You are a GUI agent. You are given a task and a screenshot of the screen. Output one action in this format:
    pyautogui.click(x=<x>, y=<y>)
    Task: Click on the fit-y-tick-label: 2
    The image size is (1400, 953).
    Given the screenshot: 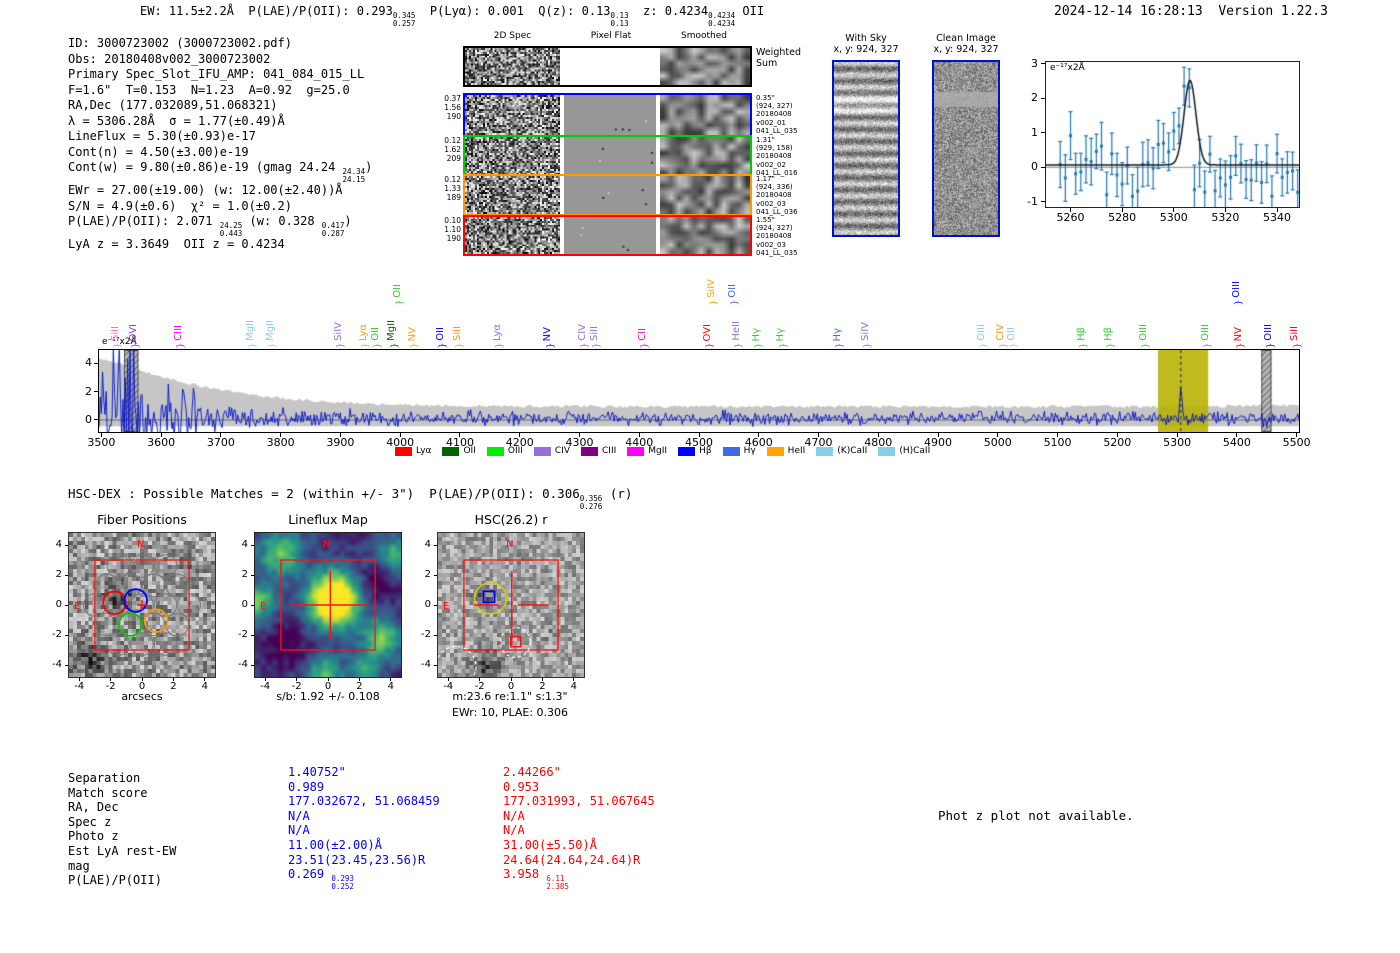 What is the action you would take?
    pyautogui.click(x=1034, y=98)
    